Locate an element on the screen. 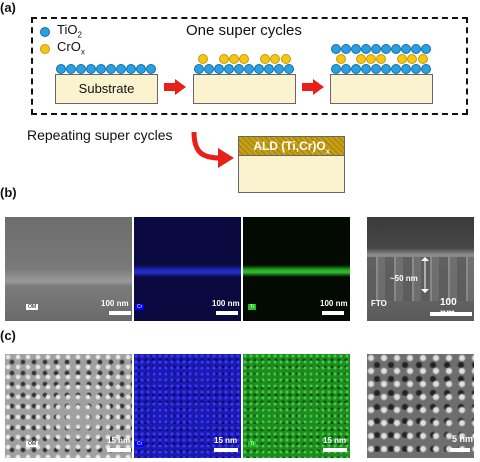 The image size is (480, 462). curved-arrow-icon is located at coordinates (212, 149).